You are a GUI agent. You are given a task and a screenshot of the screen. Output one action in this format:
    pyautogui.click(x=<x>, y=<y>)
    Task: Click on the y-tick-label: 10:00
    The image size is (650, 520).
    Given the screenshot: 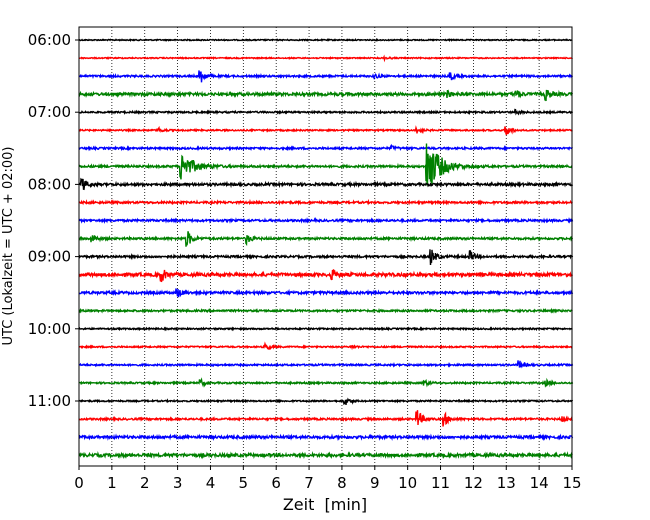 What is the action you would take?
    pyautogui.click(x=49, y=329)
    